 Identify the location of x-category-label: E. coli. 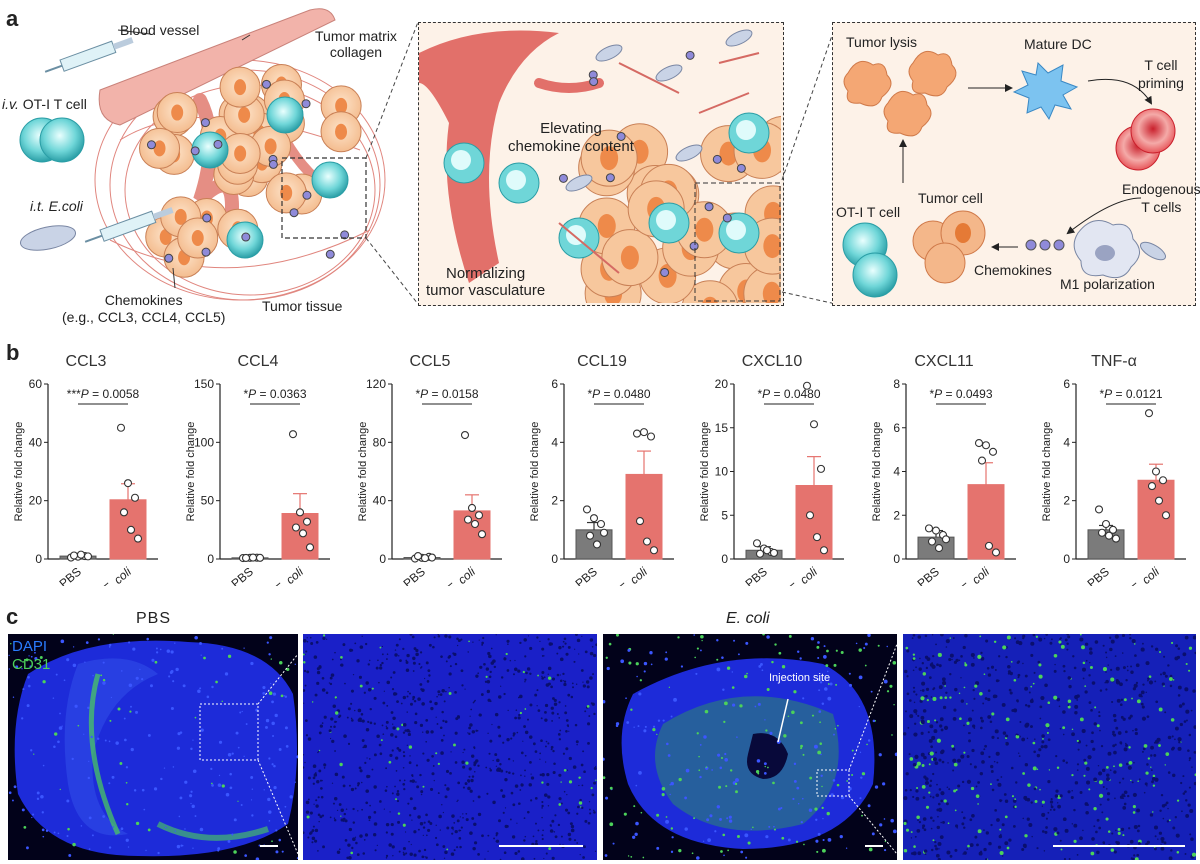
(803, 575).